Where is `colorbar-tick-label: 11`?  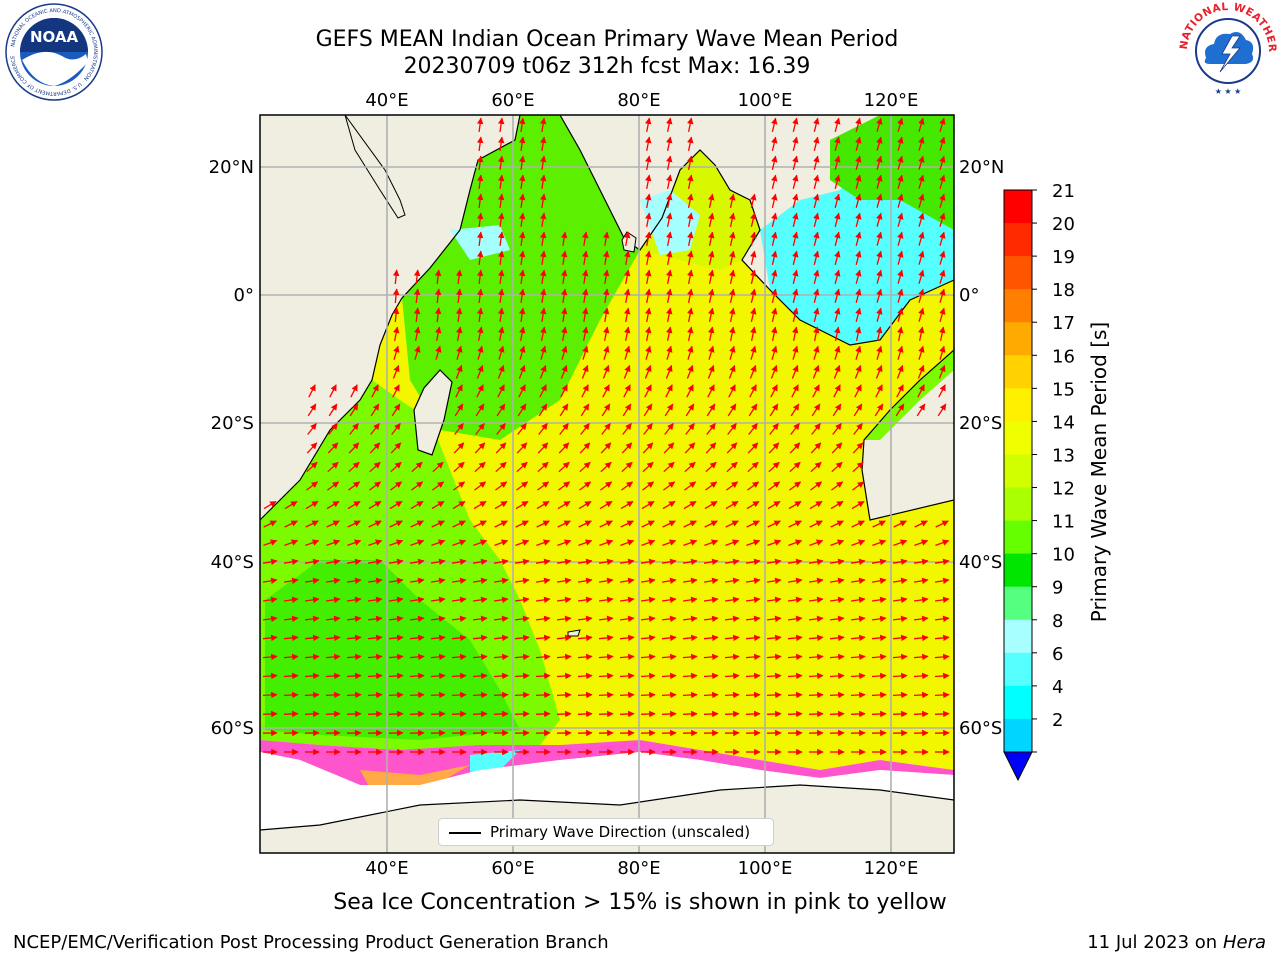 colorbar-tick-label: 11 is located at coordinates (1063, 522).